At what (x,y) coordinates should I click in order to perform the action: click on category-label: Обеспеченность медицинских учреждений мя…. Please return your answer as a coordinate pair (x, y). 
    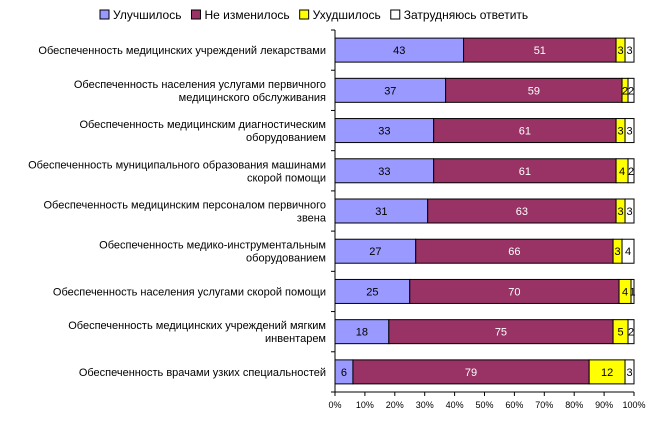
    Looking at the image, I should click on (197, 326).